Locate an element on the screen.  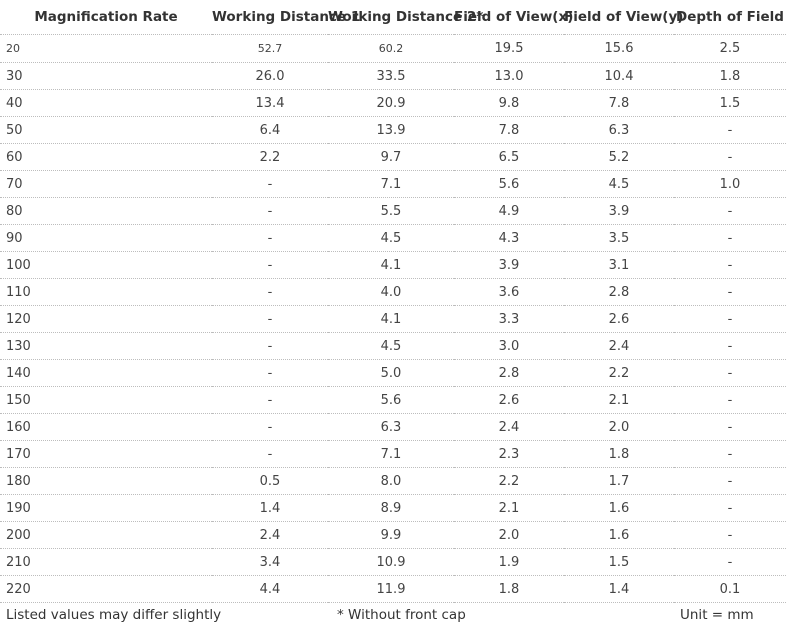
cell-magnification-rate: 50 is located at coordinates (106, 130).